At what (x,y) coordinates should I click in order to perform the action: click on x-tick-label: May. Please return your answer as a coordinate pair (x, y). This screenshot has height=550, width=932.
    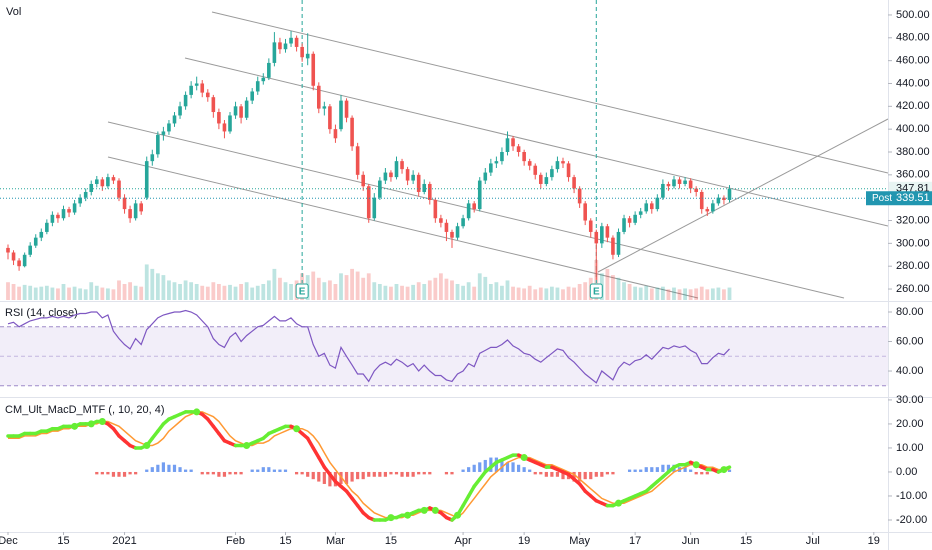
    Looking at the image, I should click on (579, 541).